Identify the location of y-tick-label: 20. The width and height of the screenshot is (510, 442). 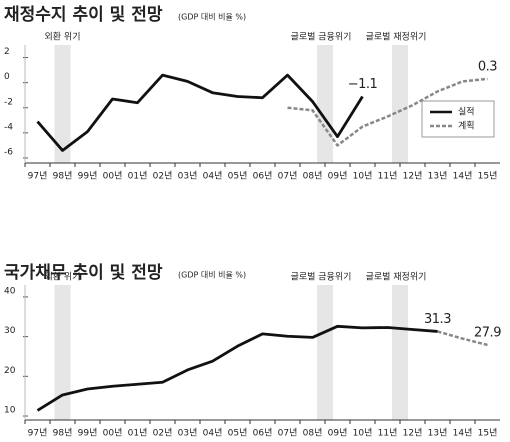
(10, 371).